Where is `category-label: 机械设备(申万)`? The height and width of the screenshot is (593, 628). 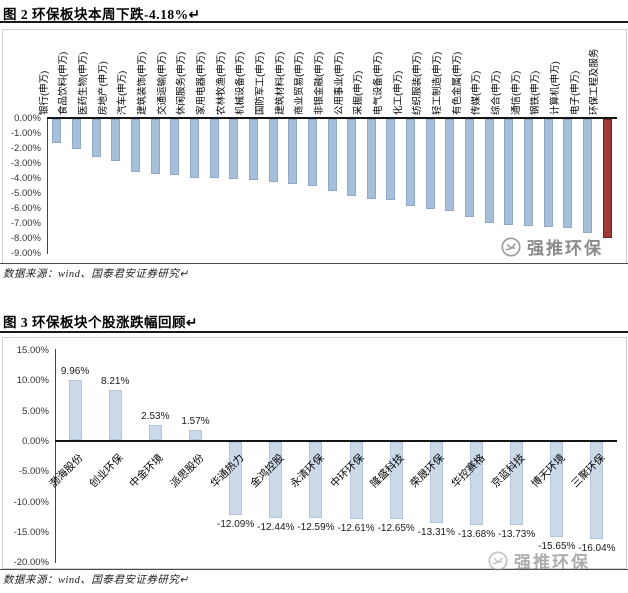 category-label: 机械设备(申万) is located at coordinates (241, 83).